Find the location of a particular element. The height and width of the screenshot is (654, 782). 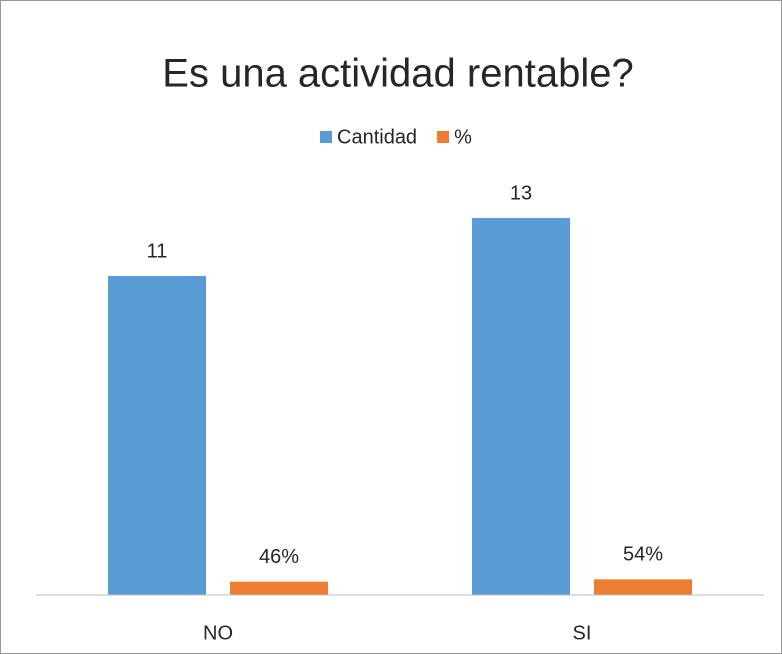

chart-title: Es una actividad rentable? is located at coordinates (397, 74).